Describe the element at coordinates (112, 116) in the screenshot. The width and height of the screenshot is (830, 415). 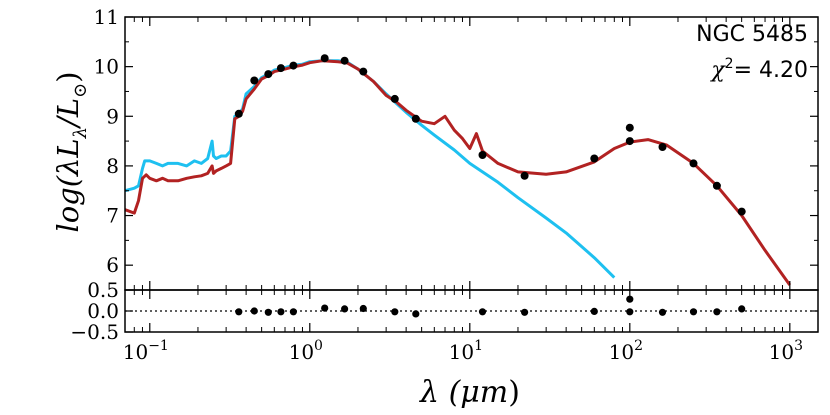
I see `y-tick-label: 9` at that location.